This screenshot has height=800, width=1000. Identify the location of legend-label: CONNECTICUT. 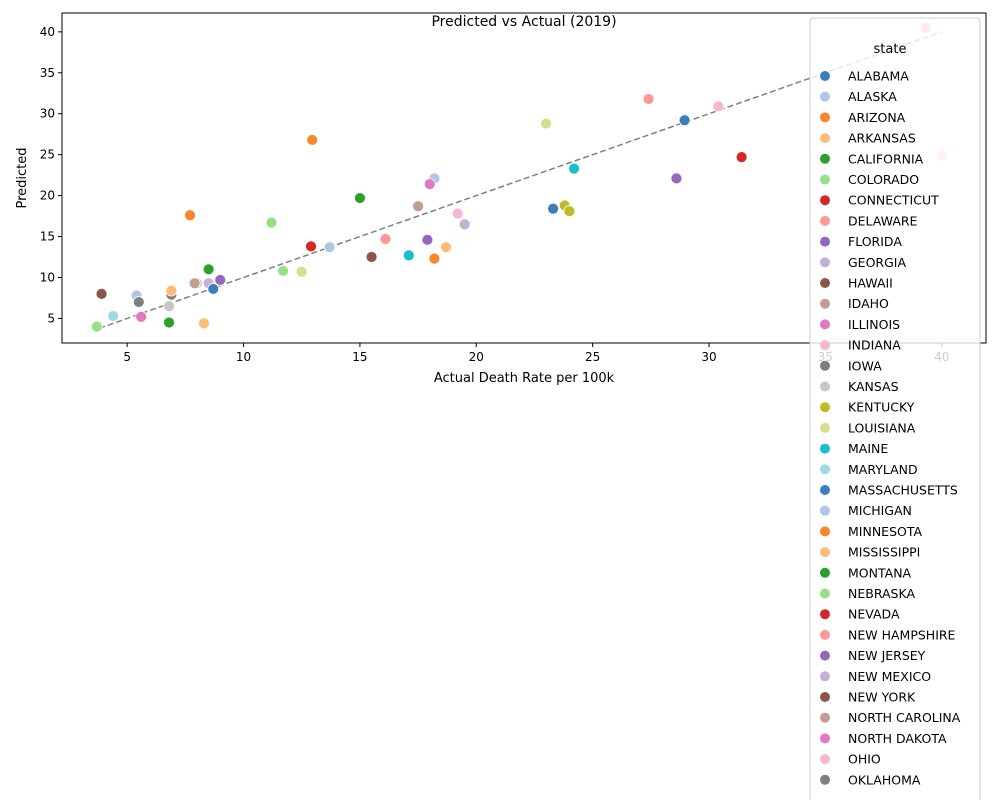
(893, 200).